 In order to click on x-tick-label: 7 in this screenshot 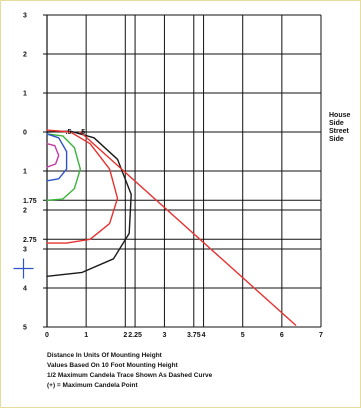, I will do `click(321, 335)`.